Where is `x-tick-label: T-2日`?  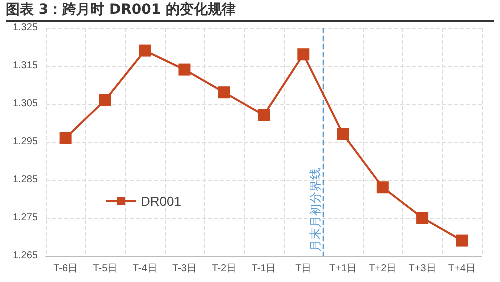 x-tick-label: T-2日 is located at coordinates (224, 269).